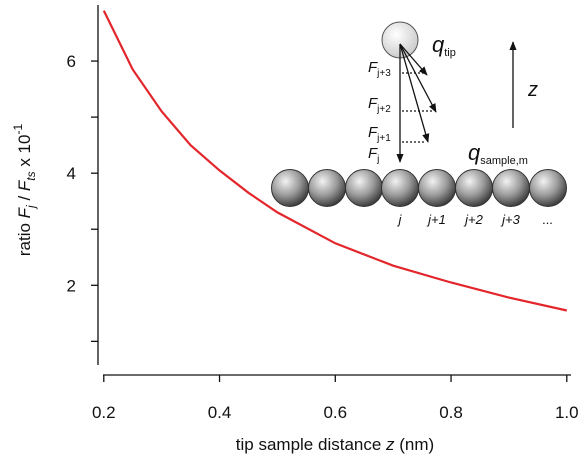  What do you see at coordinates (18, 129) in the screenshot?
I see `y-label-part: -1` at bounding box center [18, 129].